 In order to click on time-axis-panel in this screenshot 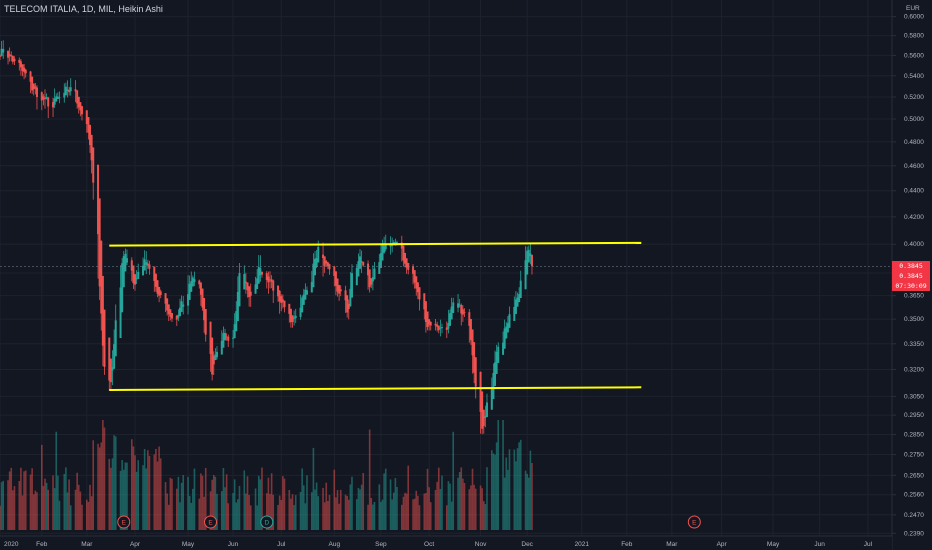, I will do `click(446, 543)`.